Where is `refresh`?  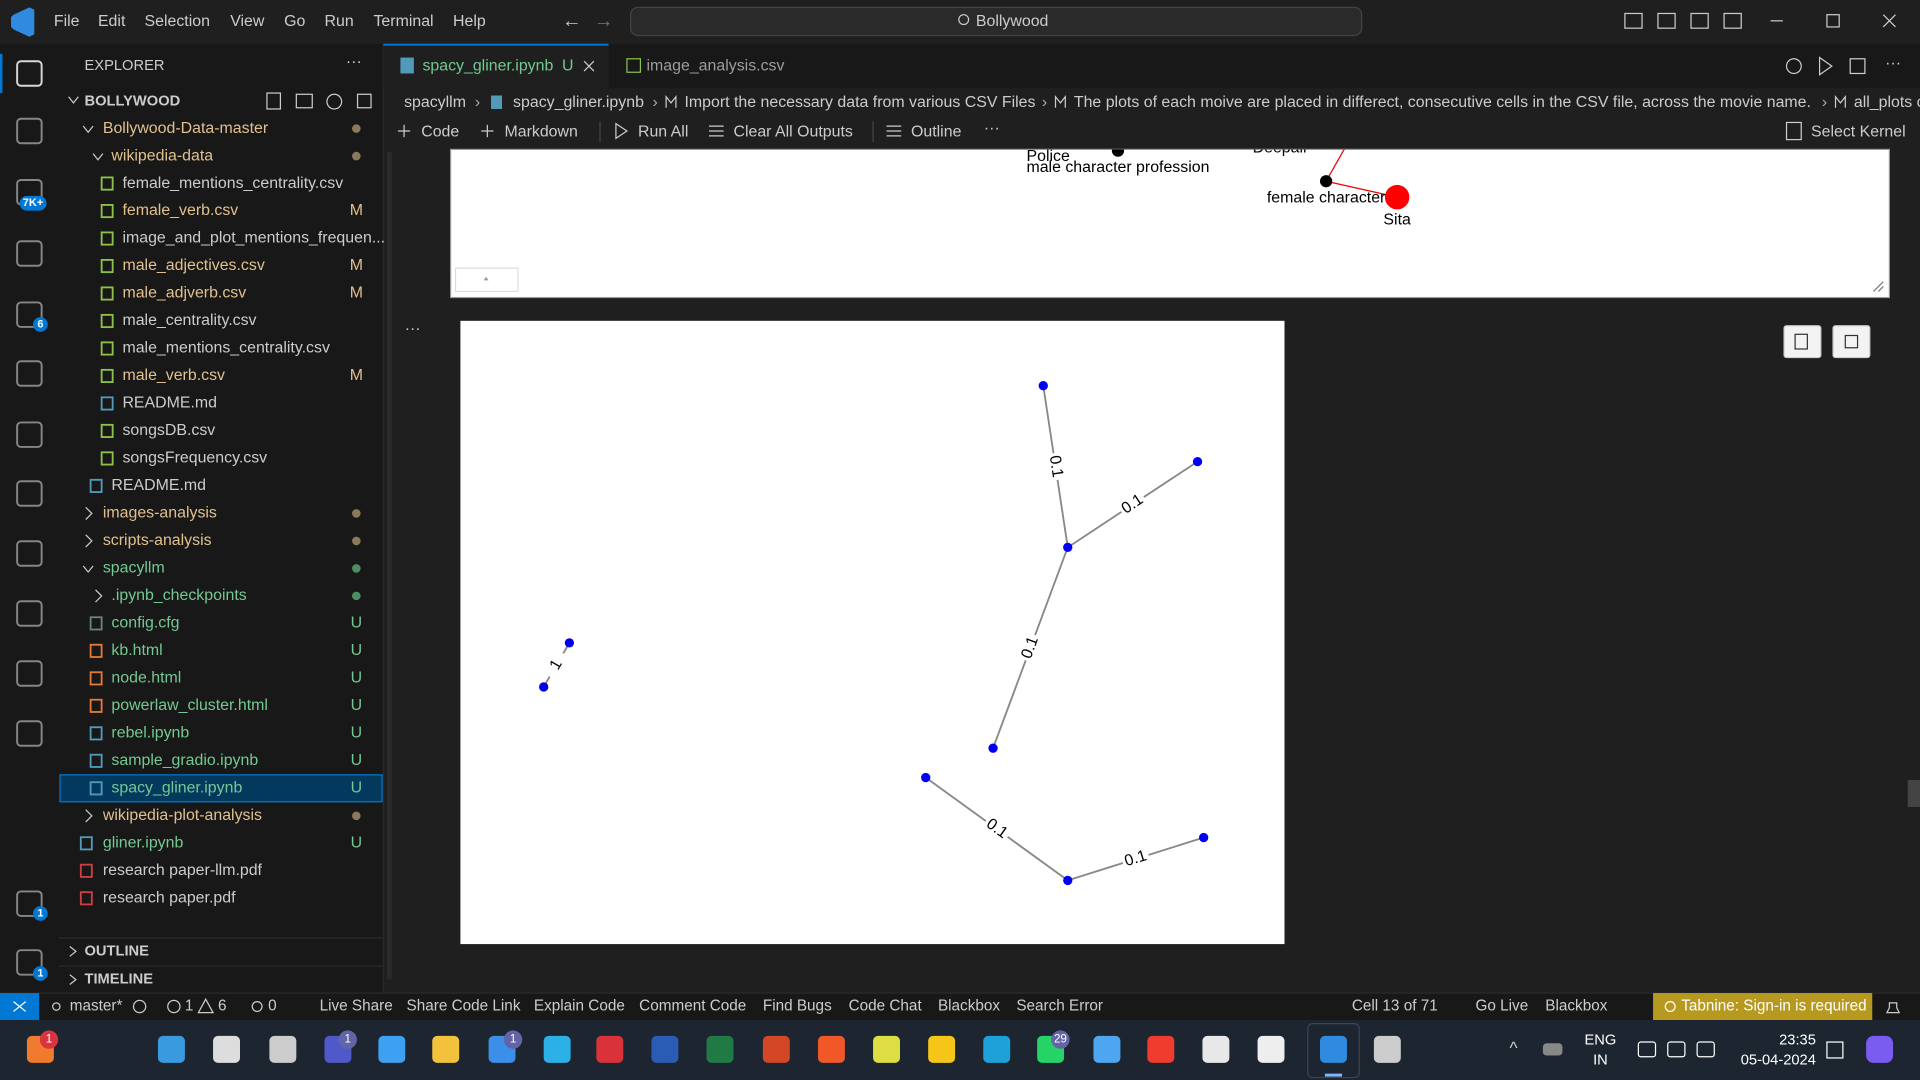
refresh is located at coordinates (334, 101).